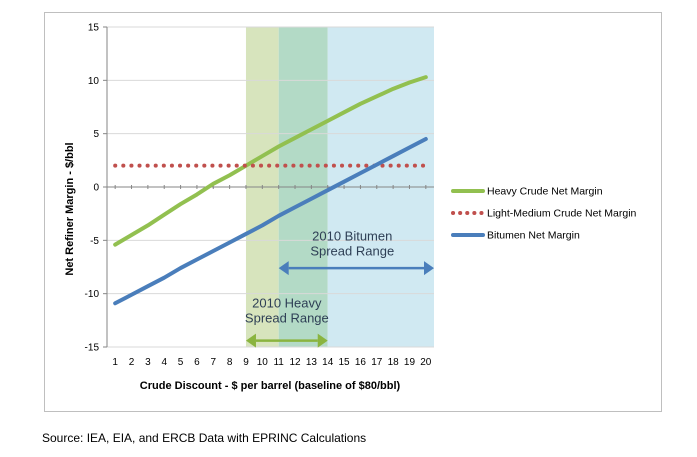 The height and width of the screenshot is (457, 697). What do you see at coordinates (213, 362) in the screenshot?
I see `x-tick-label-6: 7` at bounding box center [213, 362].